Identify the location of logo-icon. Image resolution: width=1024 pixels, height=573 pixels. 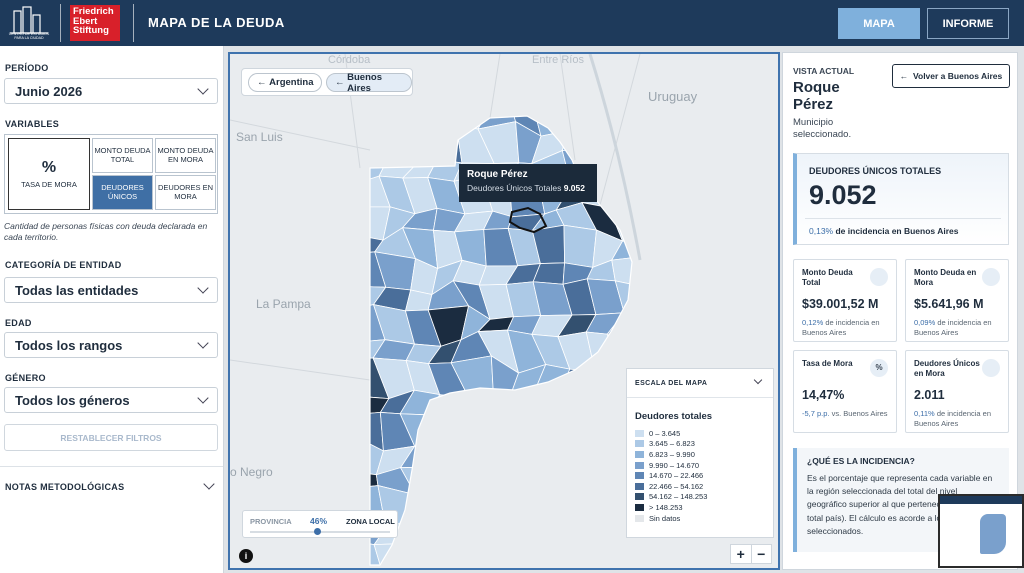
(29, 20).